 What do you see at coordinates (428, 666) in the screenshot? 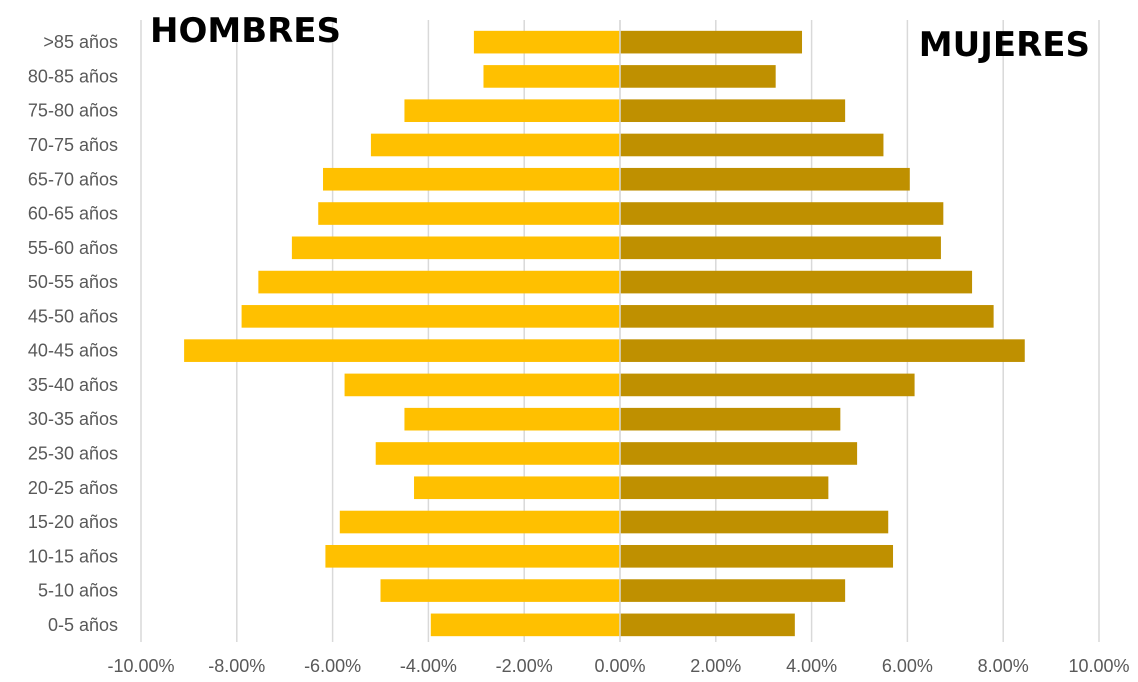
I see `x-tick-label: -4.00%` at bounding box center [428, 666].